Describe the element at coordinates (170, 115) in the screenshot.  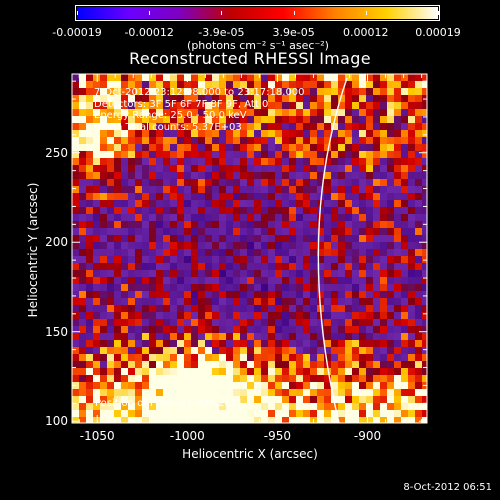
I see `energy-range: Energy Range: 25.0 - 50.0 keV` at that location.